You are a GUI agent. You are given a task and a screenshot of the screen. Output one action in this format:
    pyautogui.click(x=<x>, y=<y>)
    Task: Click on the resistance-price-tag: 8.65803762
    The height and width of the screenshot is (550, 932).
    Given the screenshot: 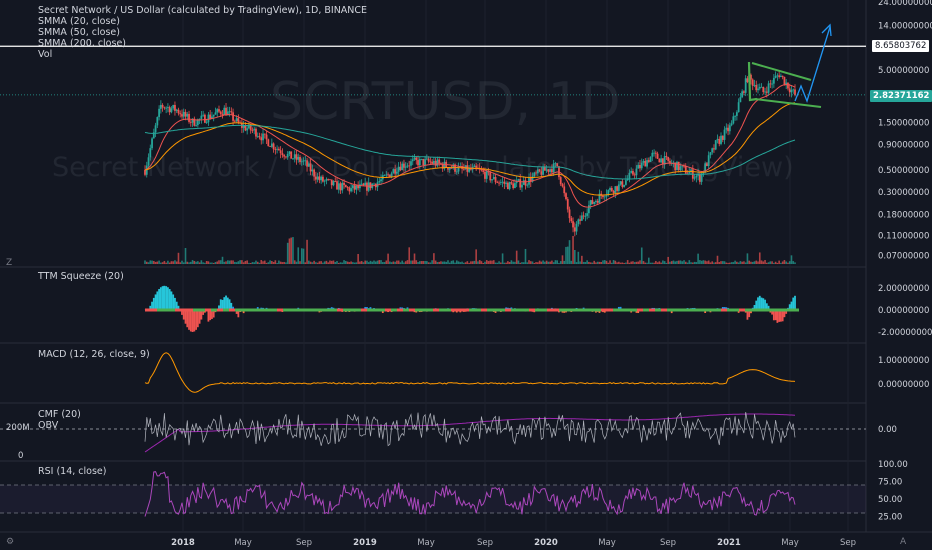 What is the action you would take?
    pyautogui.click(x=901, y=46)
    